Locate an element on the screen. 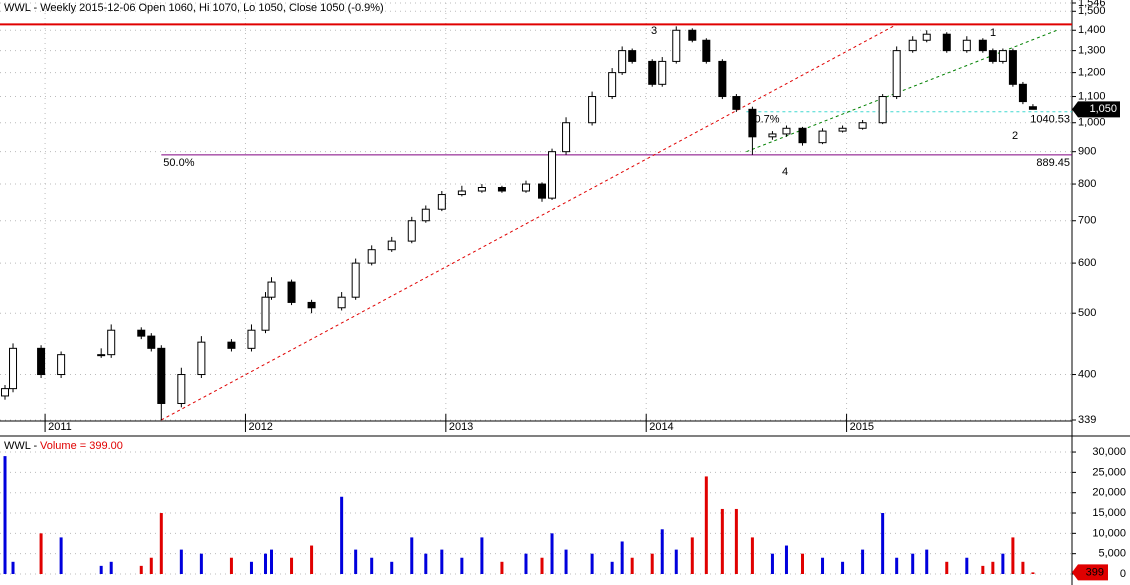 The height and width of the screenshot is (585, 1130). volume-tag-bg is located at coordinates (1090, 572).